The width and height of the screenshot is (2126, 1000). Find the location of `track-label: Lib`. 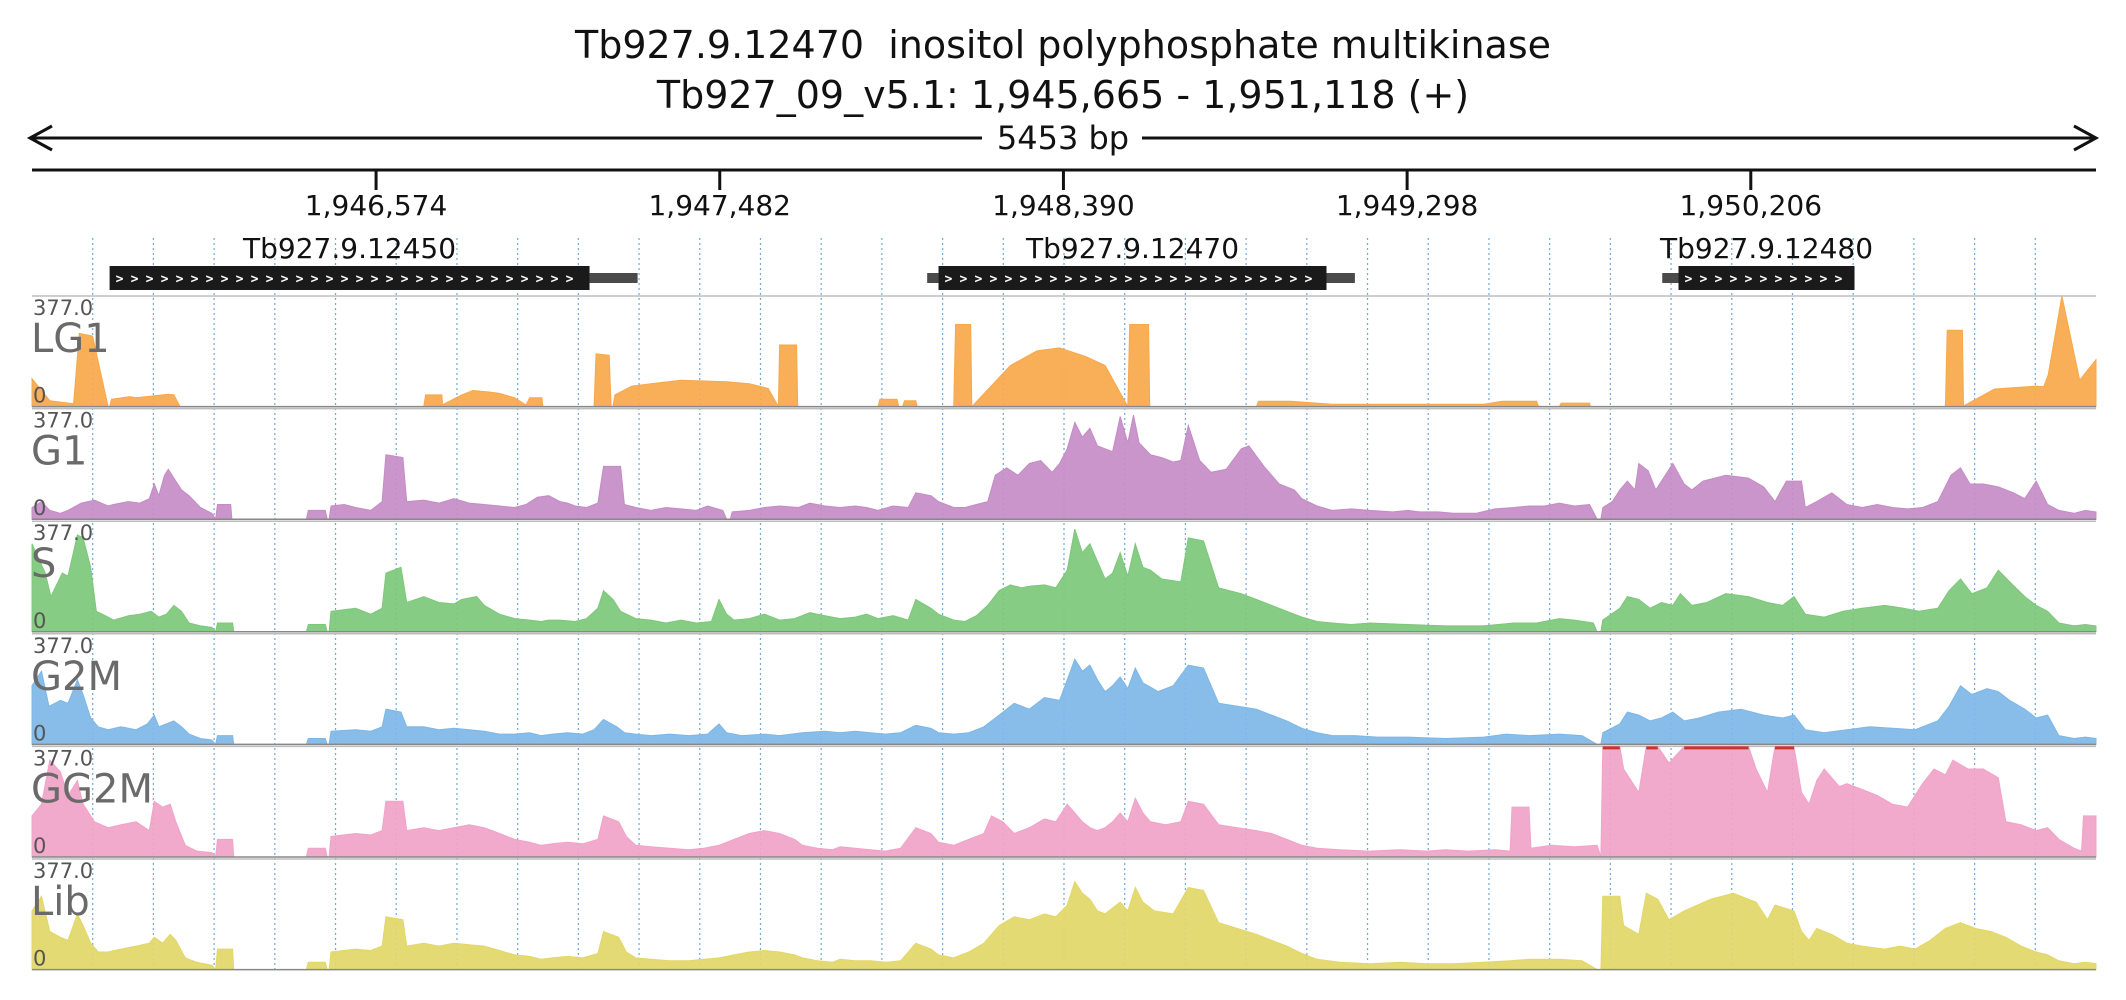

track-label: Lib is located at coordinates (60, 902).